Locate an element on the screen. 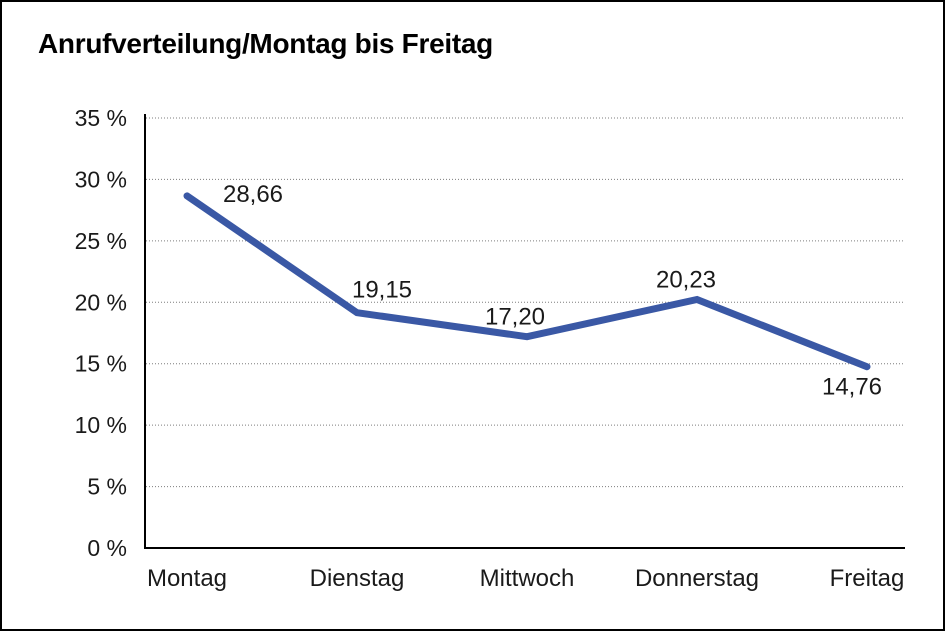  data-point-label: 14,76 is located at coordinates (852, 387).